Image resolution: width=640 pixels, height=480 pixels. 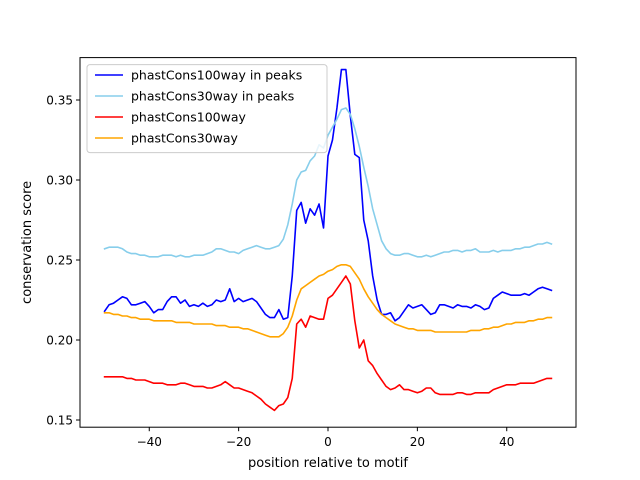 I want to click on y-axis: 0.15 0.20 0.25 0.30 0.35, so click(x=63, y=261).